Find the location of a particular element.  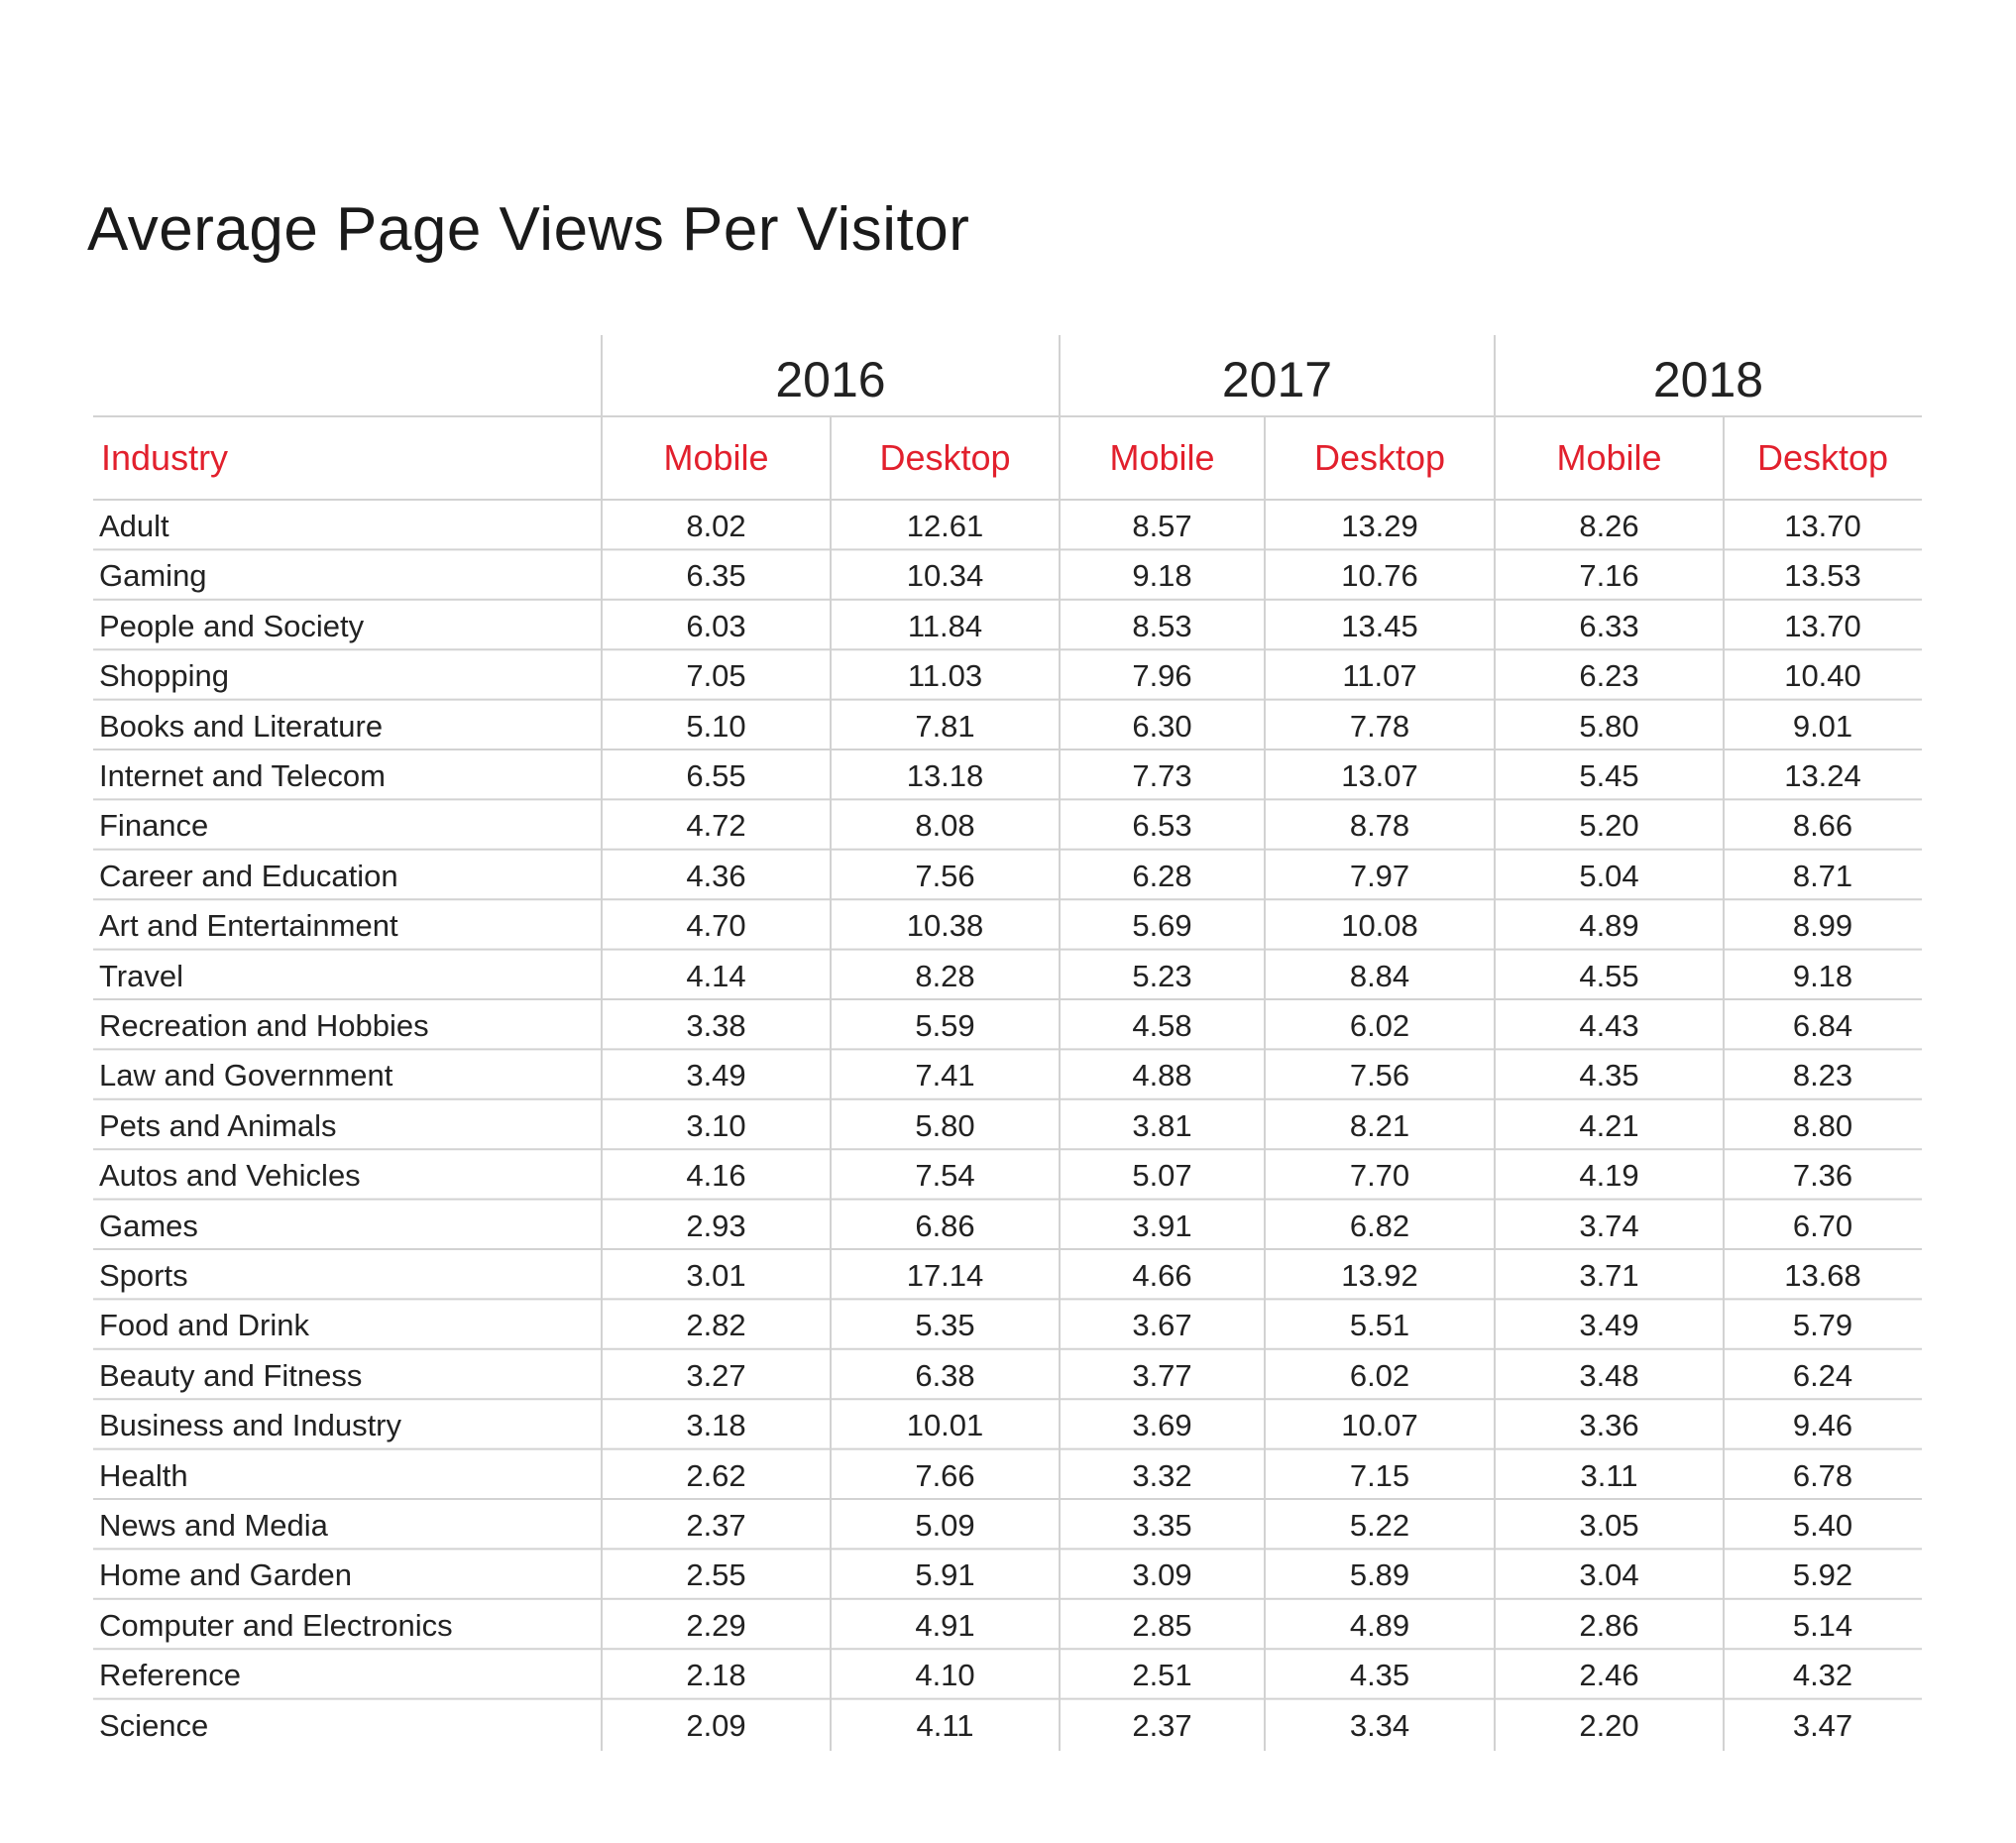

row-label: Career and Education is located at coordinates (248, 876).